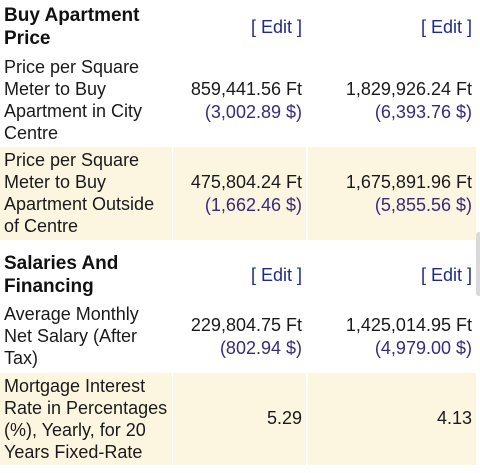  I want to click on row-label-line: (%), Yearly, for 20, so click(75, 430).